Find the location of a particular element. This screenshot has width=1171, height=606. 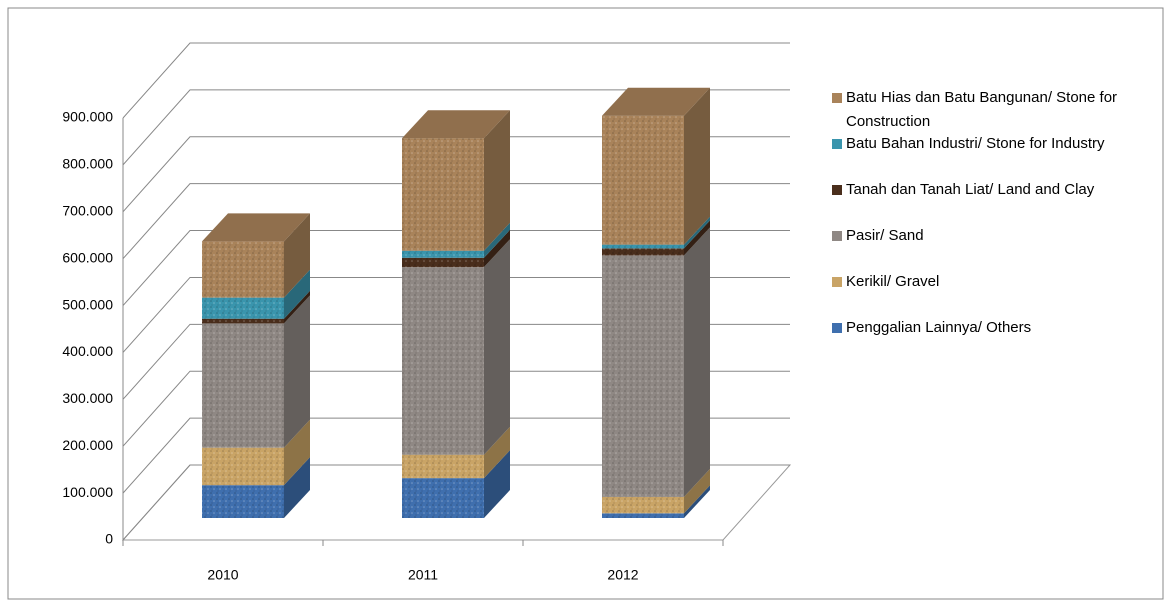

y-tick-label: 600.000 is located at coordinates (87, 257).